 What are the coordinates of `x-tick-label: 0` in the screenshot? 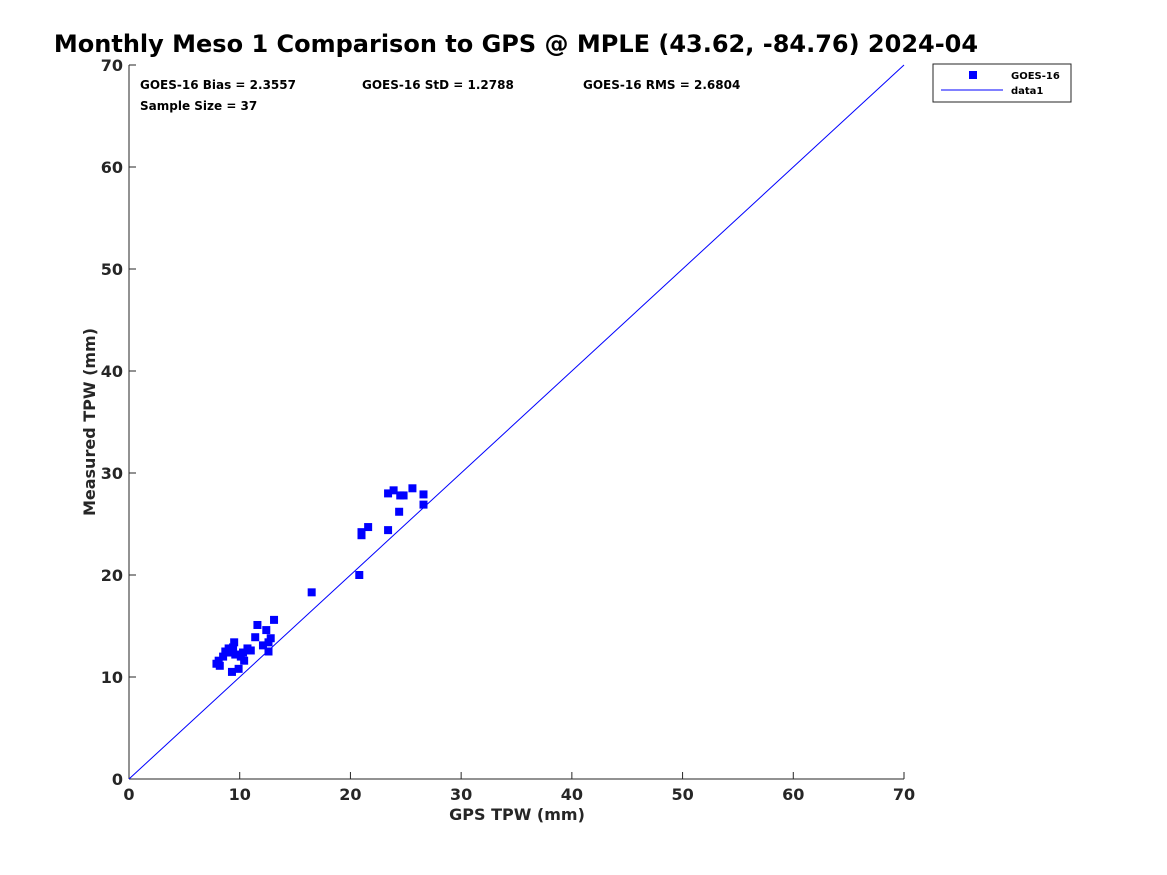 It's located at (128, 794).